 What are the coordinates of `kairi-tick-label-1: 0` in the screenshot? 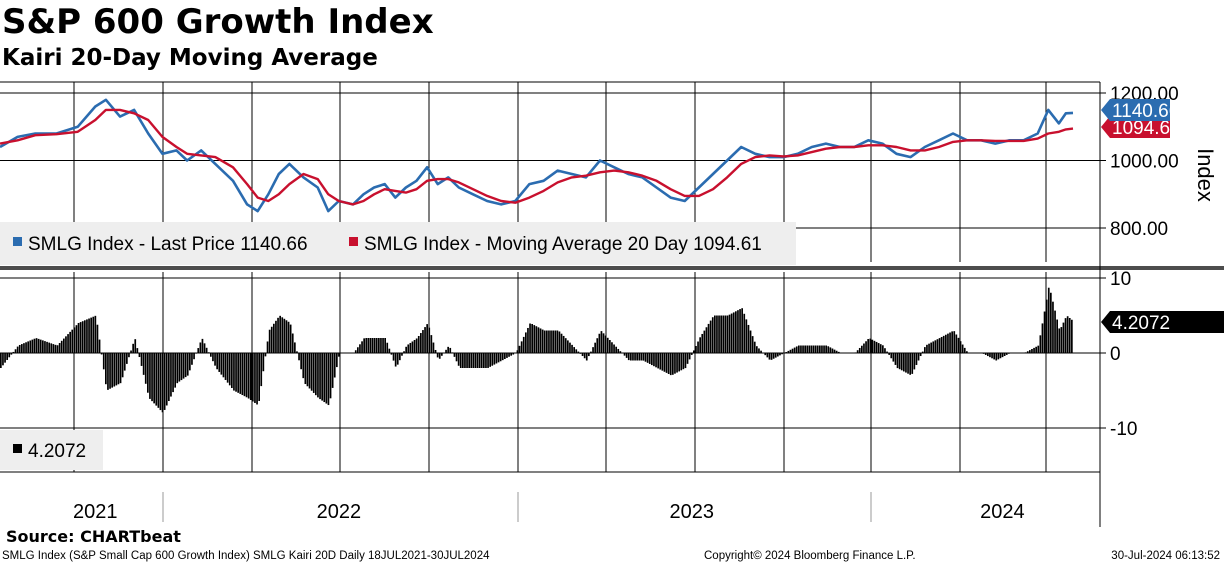 It's located at (1115, 354).